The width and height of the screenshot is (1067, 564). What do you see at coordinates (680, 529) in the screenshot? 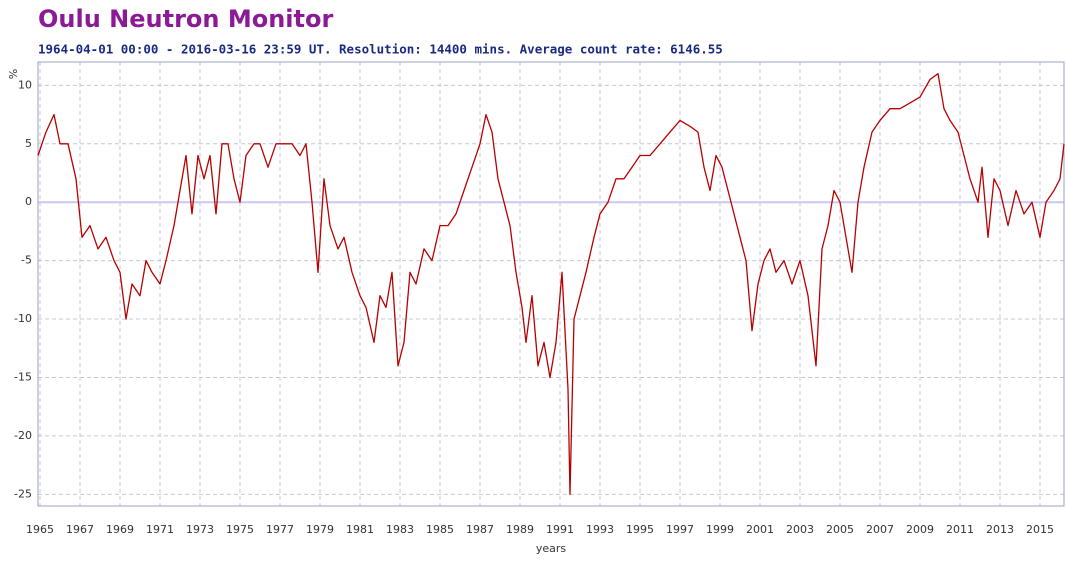
I see `x-tick-label: 1997` at bounding box center [680, 529].